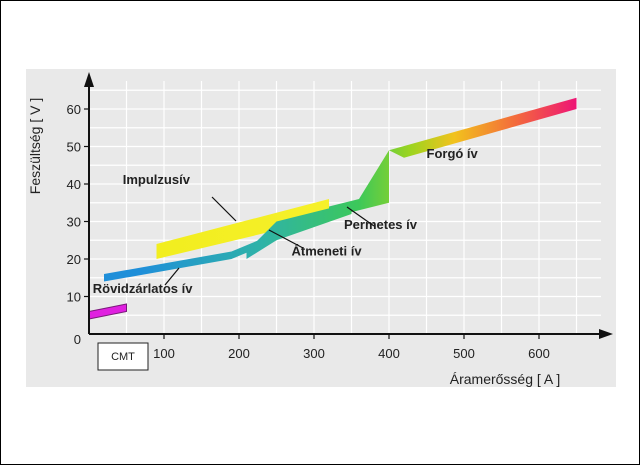 This screenshot has height=466, width=640. I want to click on y-tick-label: 10, so click(74, 297).